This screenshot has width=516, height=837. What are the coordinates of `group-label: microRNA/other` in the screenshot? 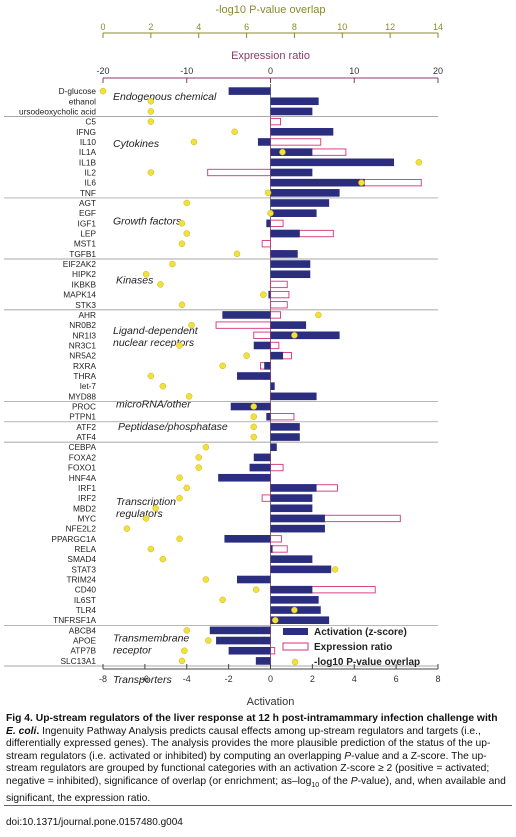 It's located at (153, 404).